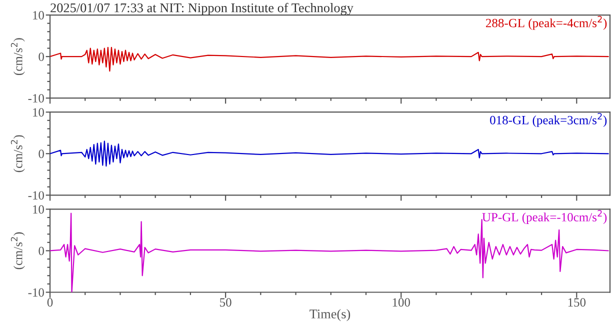  What do you see at coordinates (401, 302) in the screenshot?
I see `x-tick-label: 100` at bounding box center [401, 302].